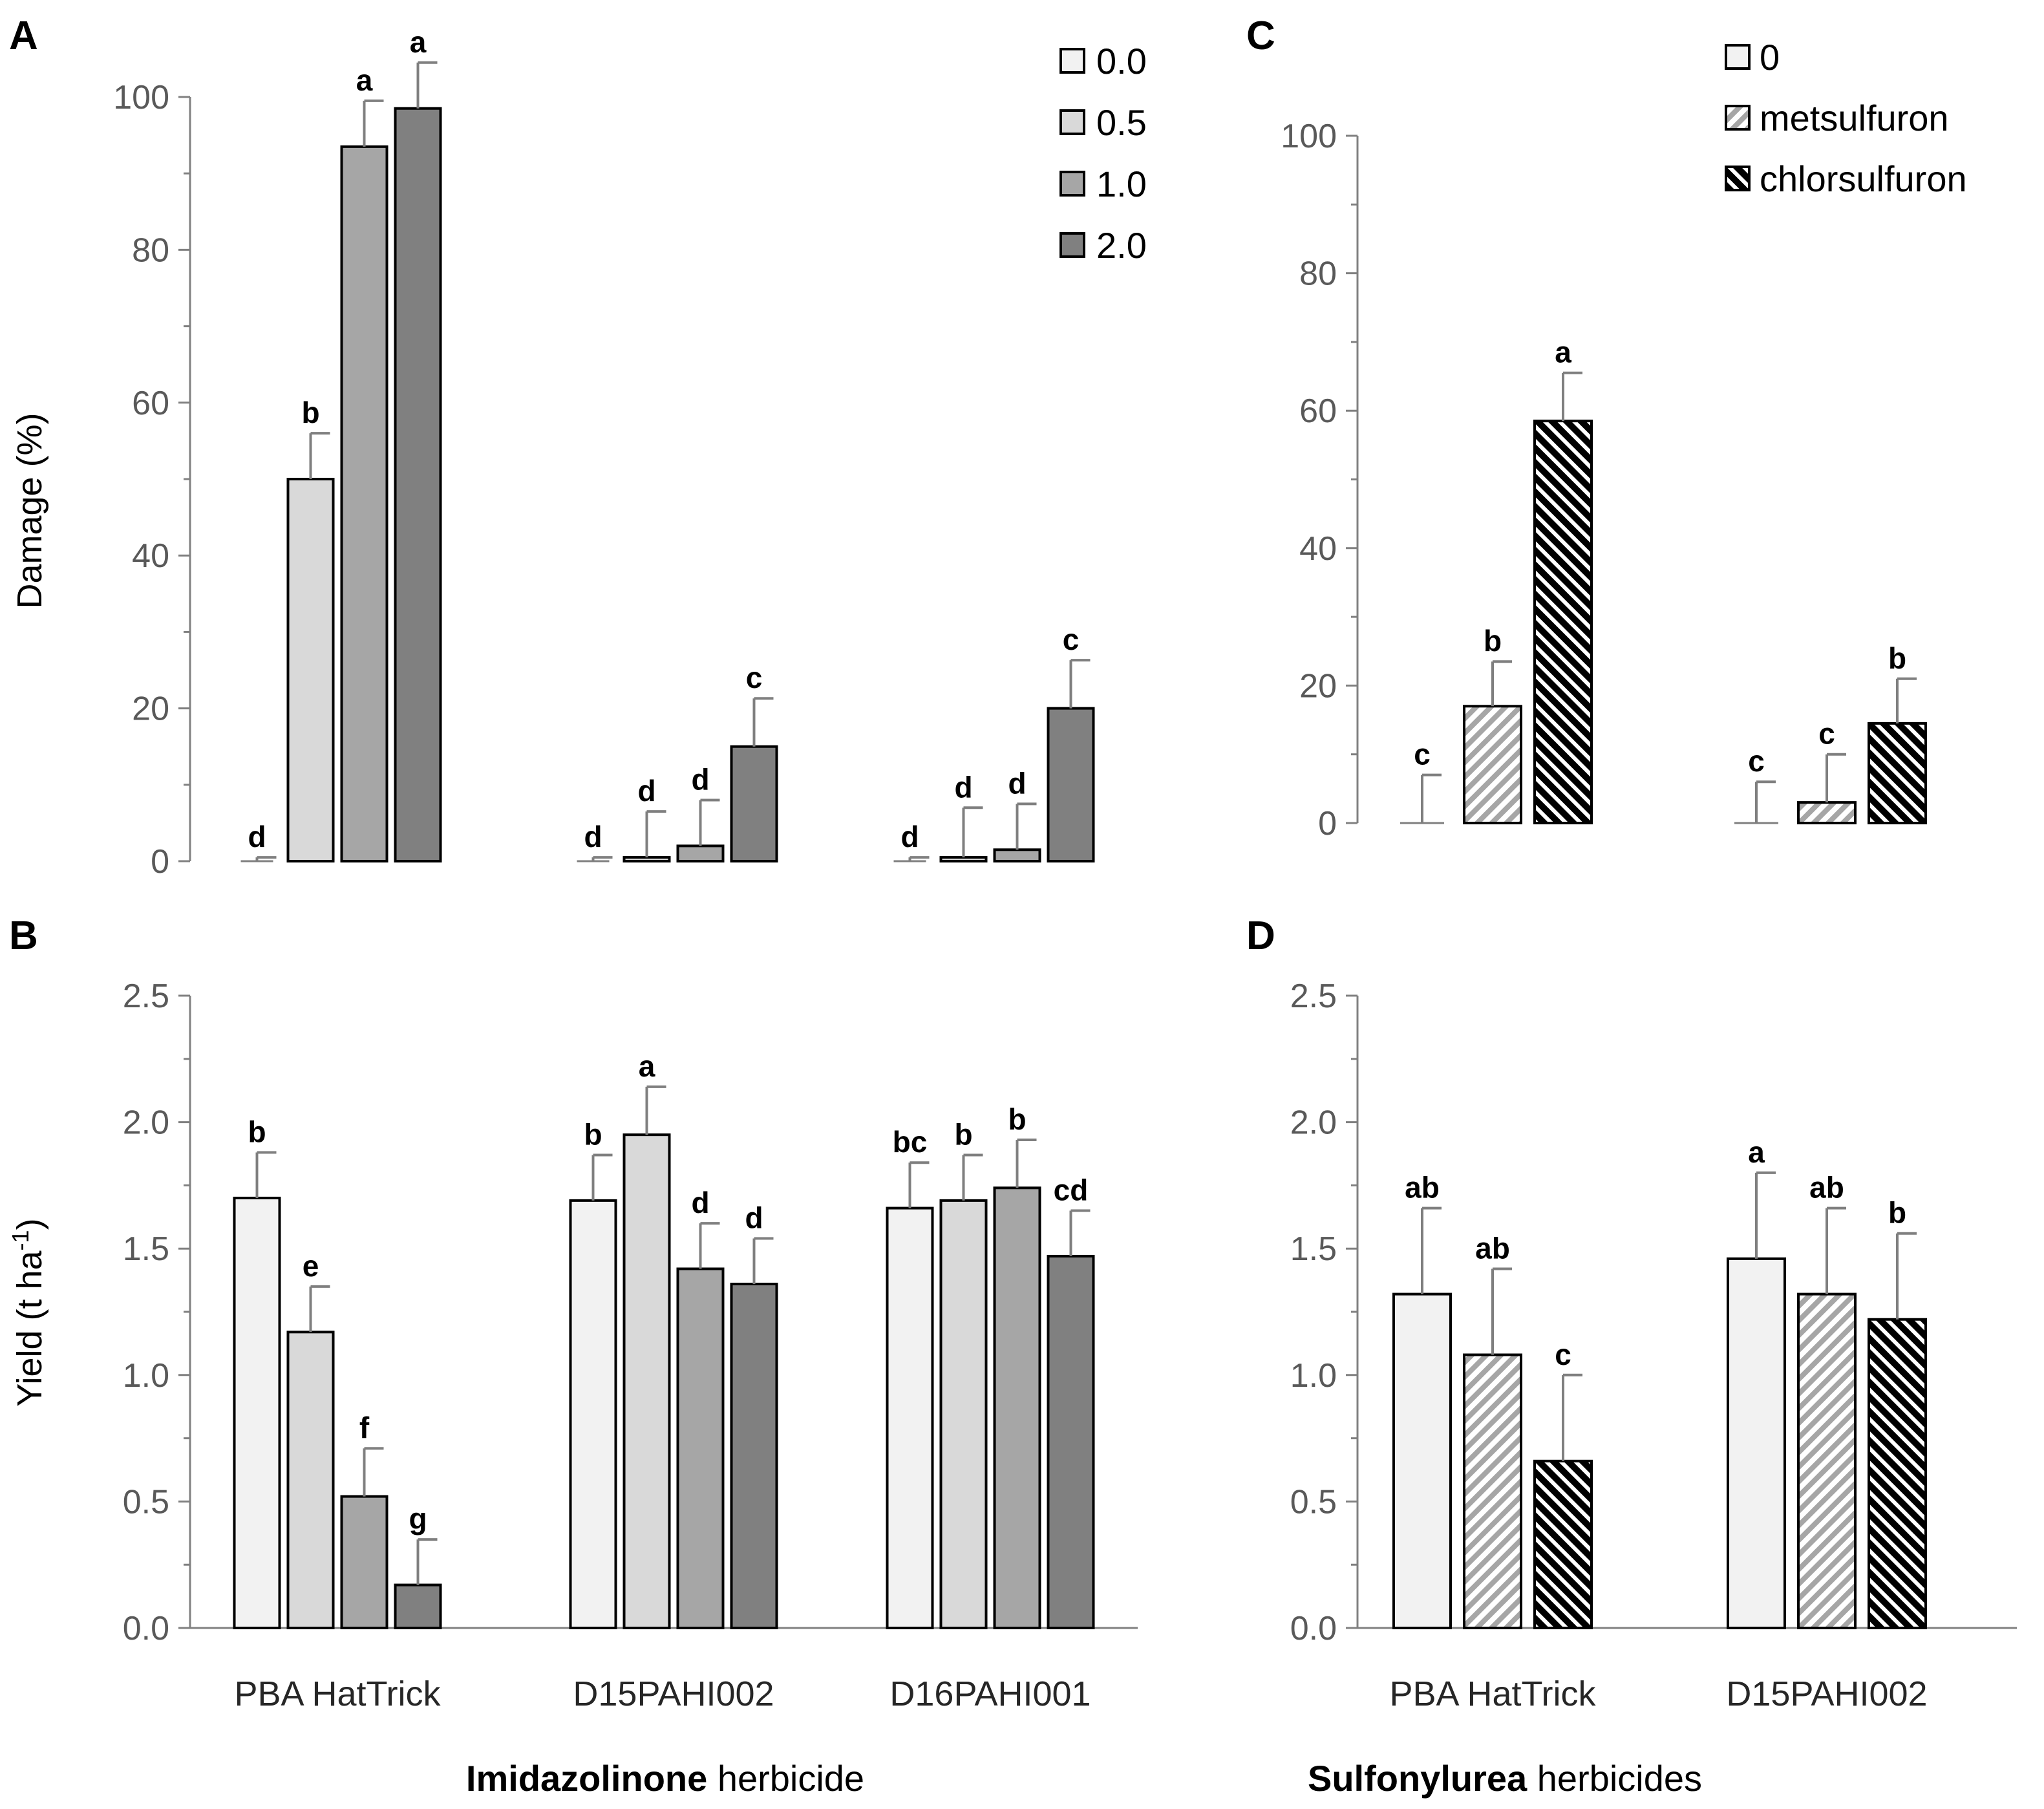 The width and height of the screenshot is (2044, 1809). Describe the element at coordinates (1103, 153) in the screenshot. I see `legend-rates: 0.0 0.5 1.0 2.0` at that location.